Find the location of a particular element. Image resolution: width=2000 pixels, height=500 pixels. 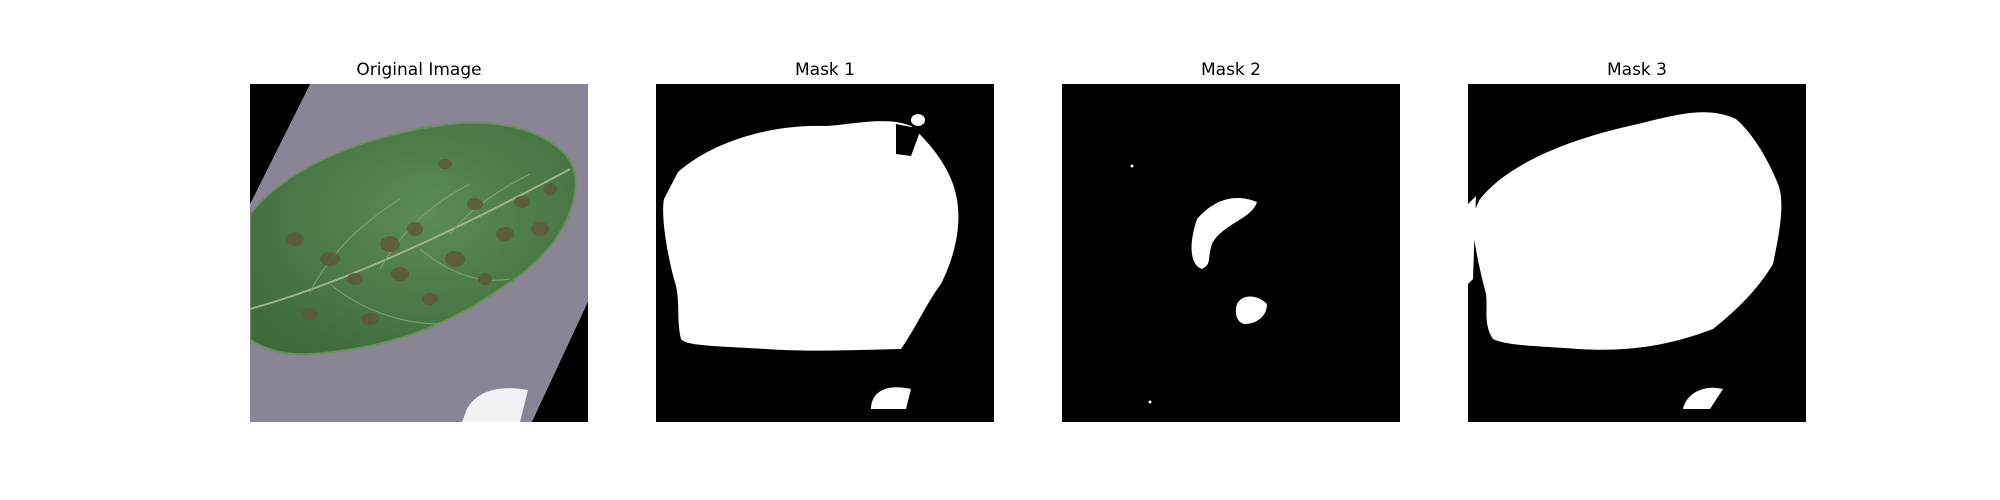

panel-title: Original Image is located at coordinates (419, 70).